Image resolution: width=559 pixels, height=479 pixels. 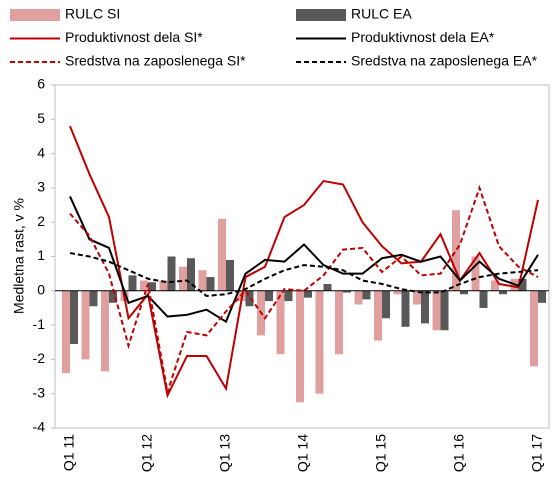 I want to click on x-tick-label: Q1 13, so click(x=225, y=453).